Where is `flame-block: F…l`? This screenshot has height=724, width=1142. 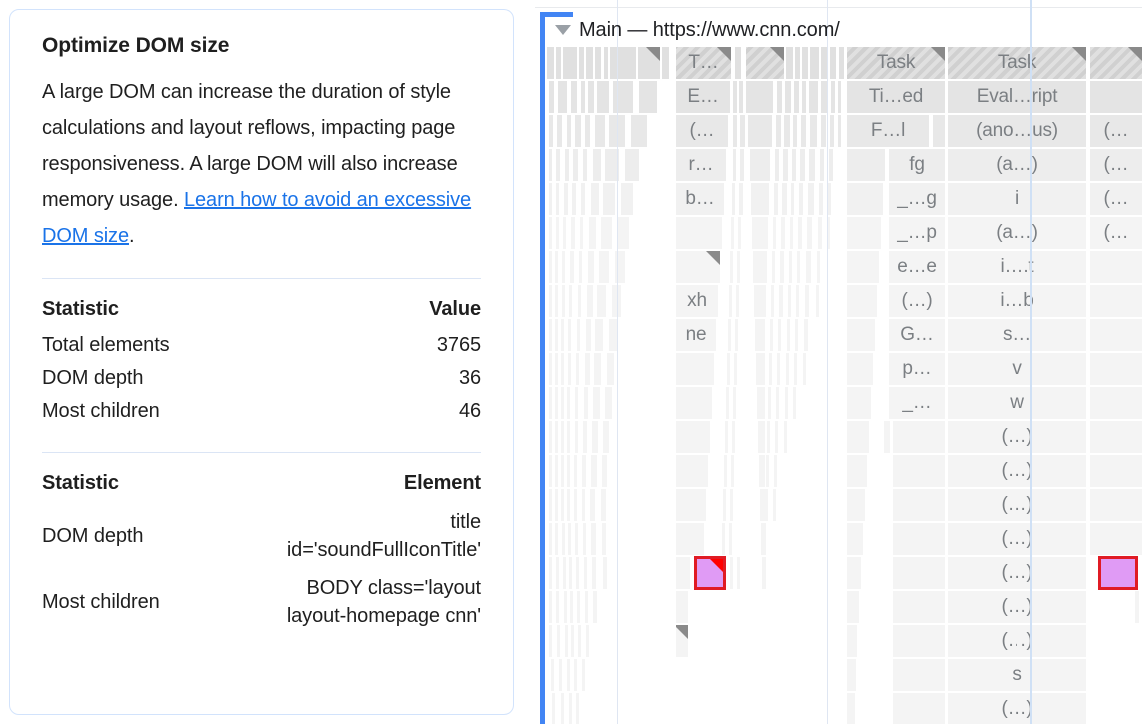
flame-block: F…l is located at coordinates (888, 131).